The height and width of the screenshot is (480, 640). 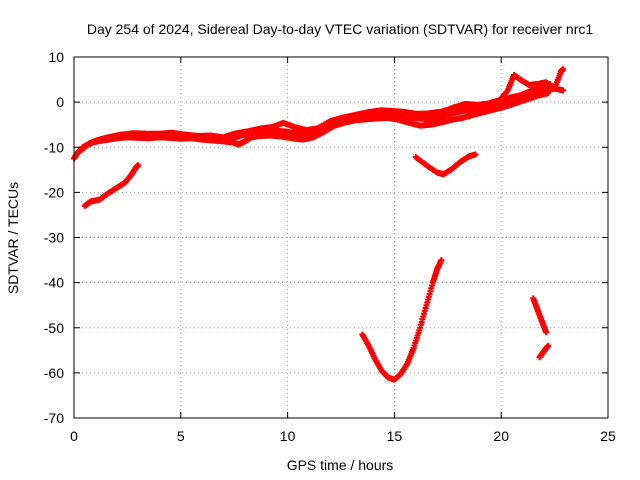 What do you see at coordinates (60, 102) in the screenshot?
I see `y-tick-label: 0` at bounding box center [60, 102].